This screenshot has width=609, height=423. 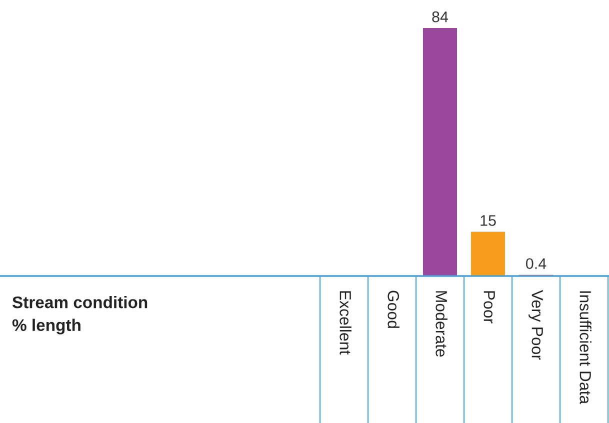 I want to click on text: Stream condition % length, so click(x=80, y=315).